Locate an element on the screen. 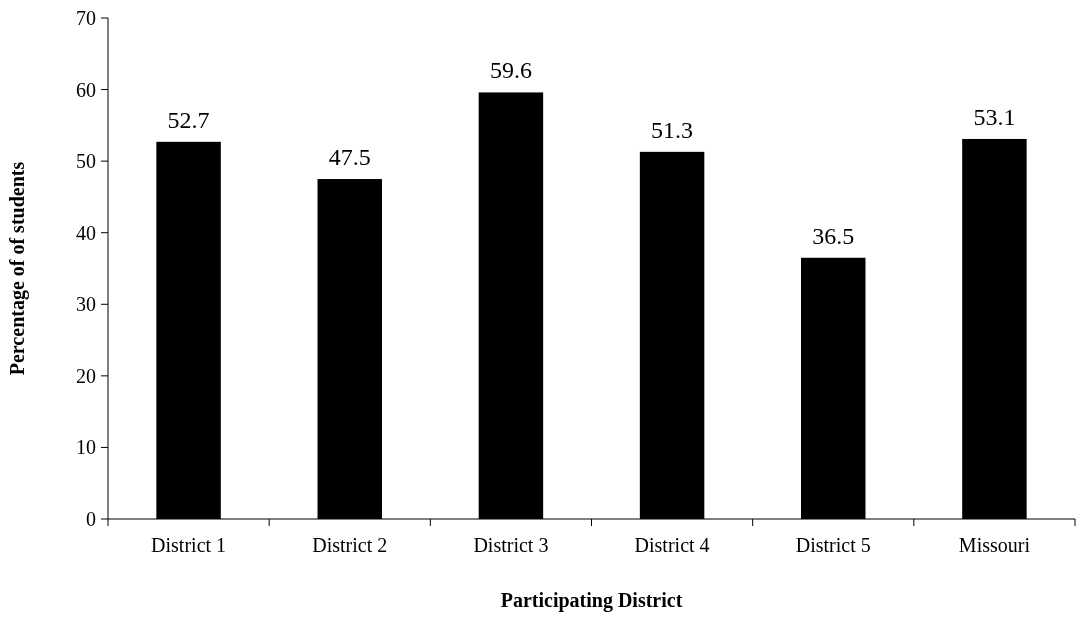 The image size is (1081, 625). data-label: 53.1 is located at coordinates (994, 116).